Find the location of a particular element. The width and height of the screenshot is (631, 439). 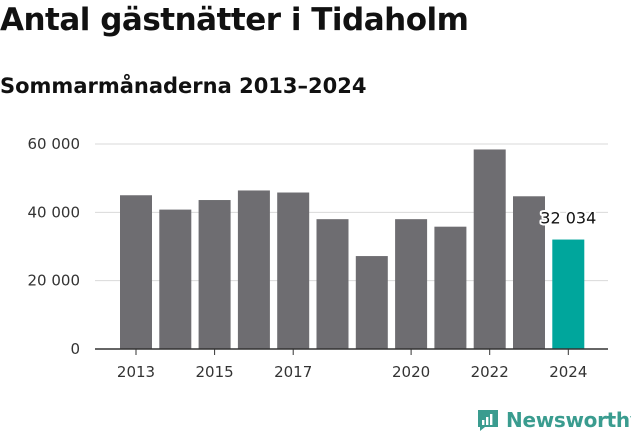

data-label: 32 034 is located at coordinates (568, 218).